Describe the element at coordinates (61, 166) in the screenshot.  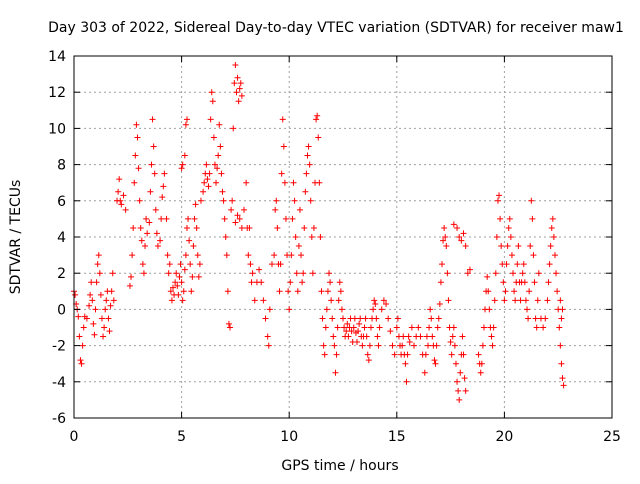
I see `y-tick-label: 8` at that location.